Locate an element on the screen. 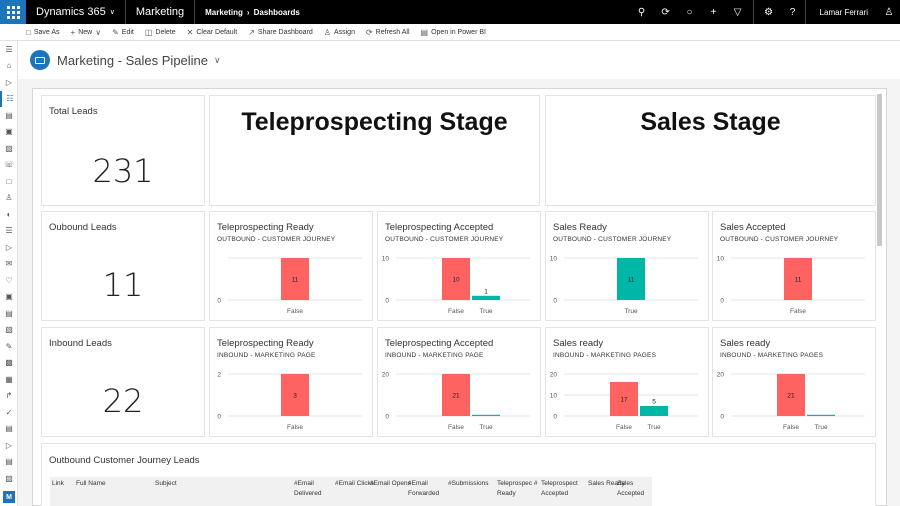 This screenshot has height=506, width=900. grid-column-header: #Submissions is located at coordinates (468, 483).